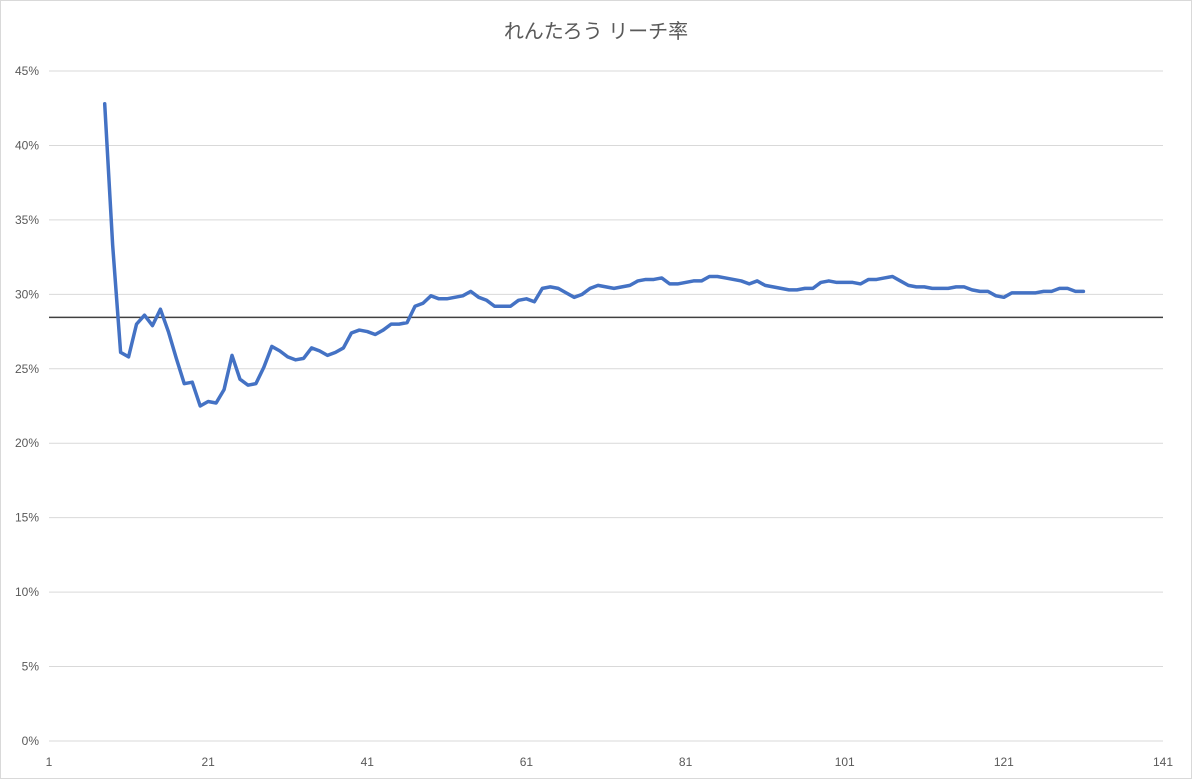 Image resolution: width=1192 pixels, height=779 pixels. Describe the element at coordinates (31, 741) in the screenshot. I see `y-tick-label: 0%` at that location.